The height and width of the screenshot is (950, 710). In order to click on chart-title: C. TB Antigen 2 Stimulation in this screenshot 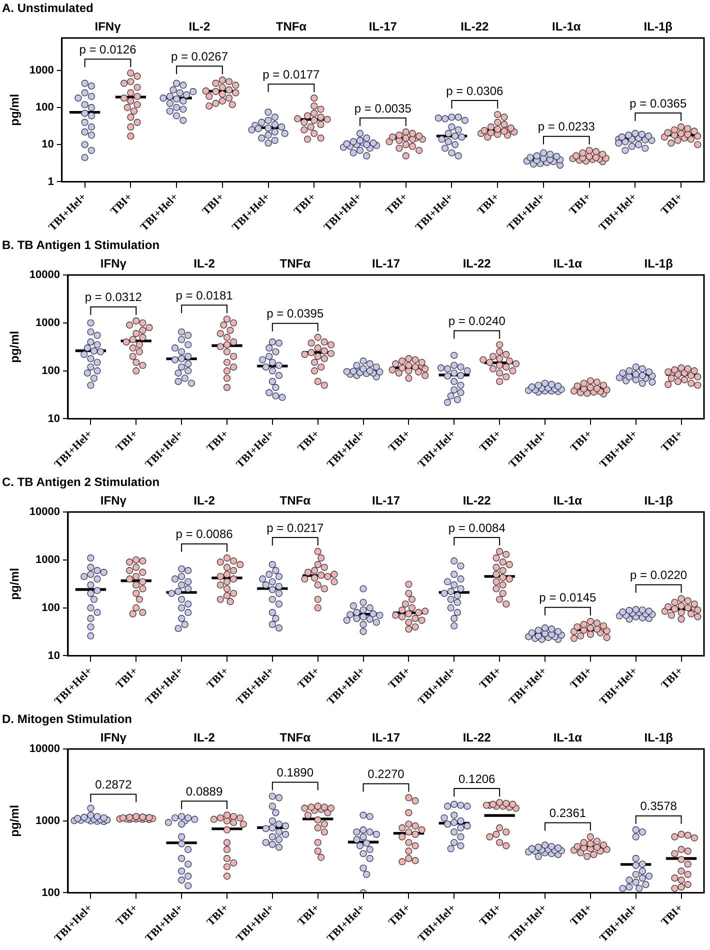, I will do `click(81, 482)`.